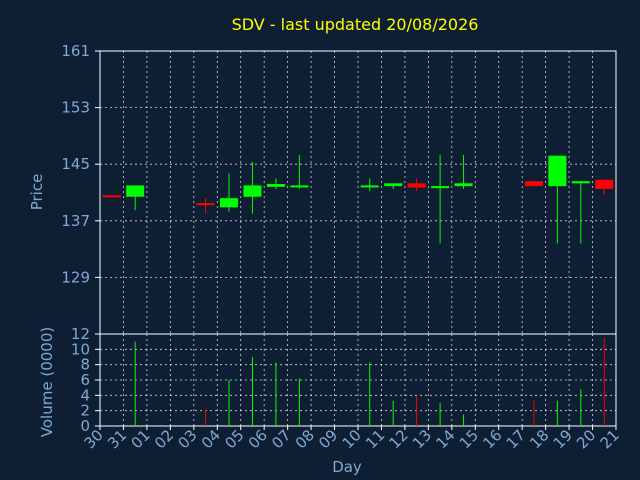 The width and height of the screenshot is (640, 480). I want to click on price-ytick-label: 161, so click(75, 51).